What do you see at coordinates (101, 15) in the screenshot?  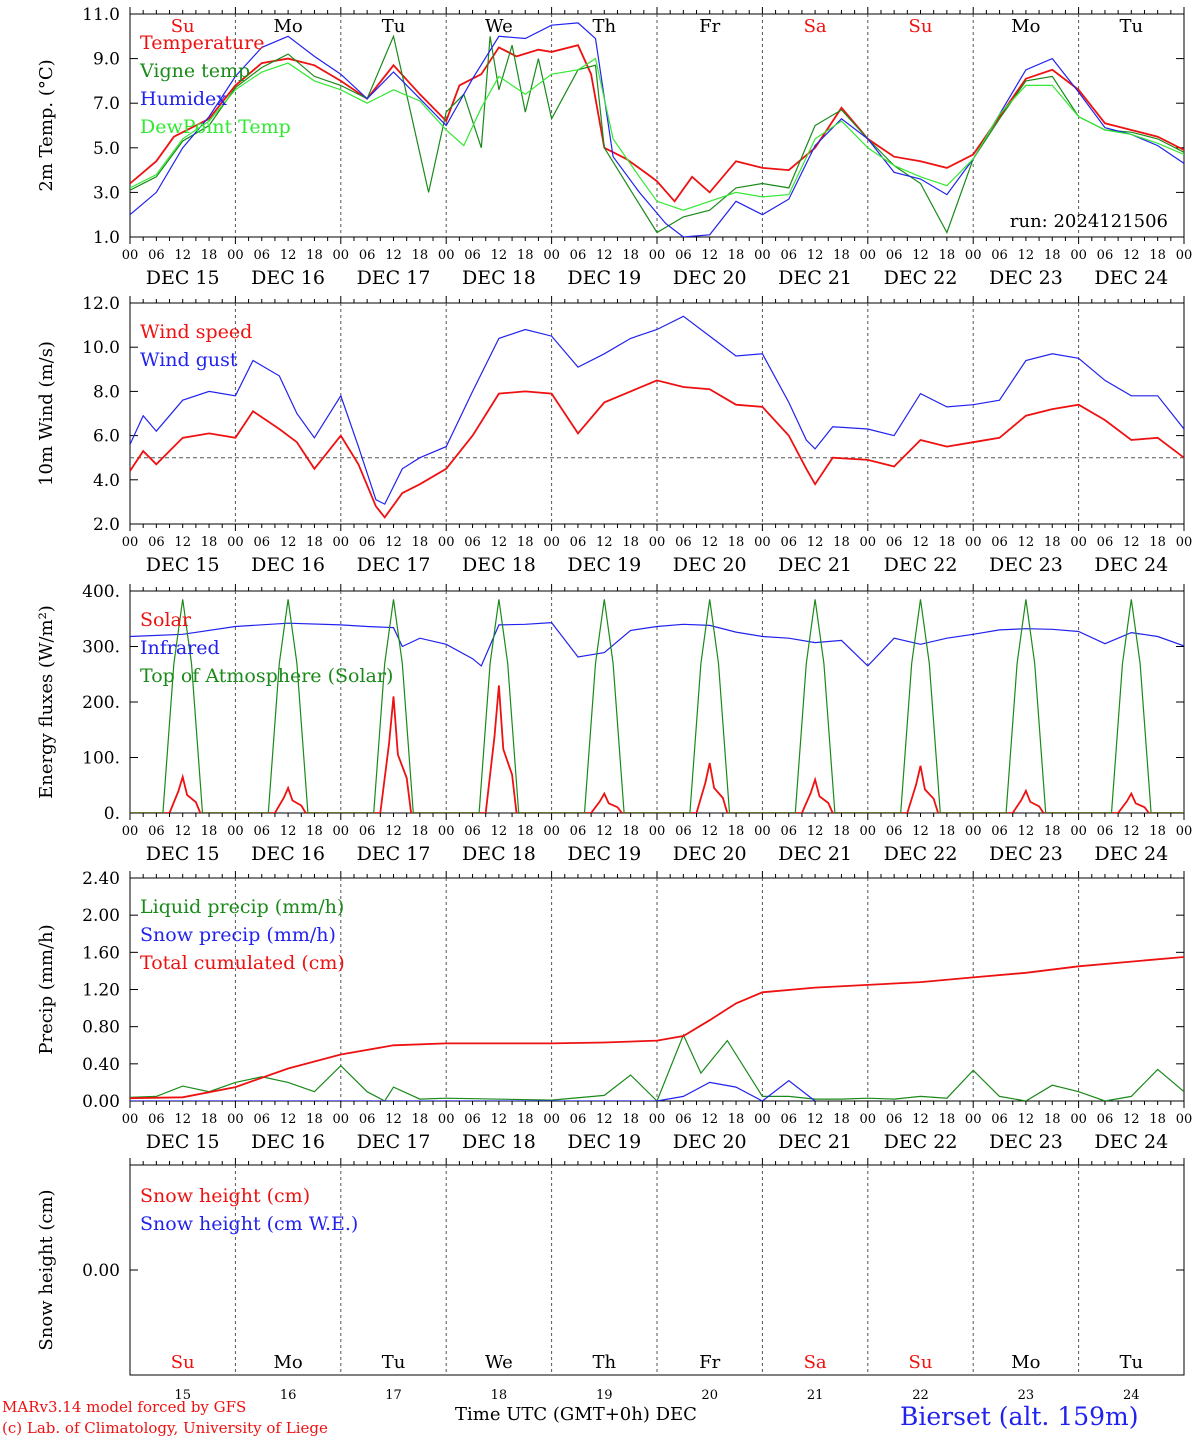 I see `y-tick-label: 11.0` at bounding box center [101, 15].